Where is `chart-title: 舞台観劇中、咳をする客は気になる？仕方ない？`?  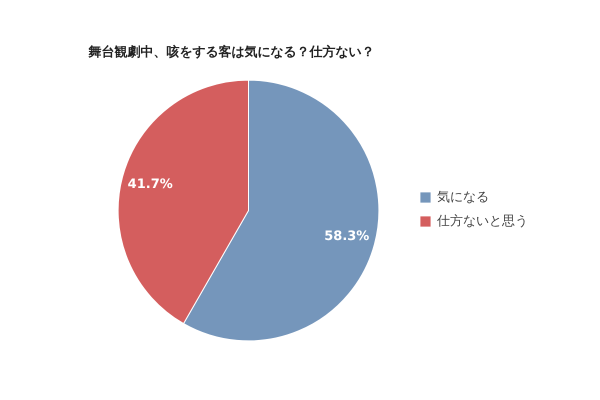
chart-title: 舞台観劇中、咳をする客は気になる？仕方ない？ is located at coordinates (231, 52).